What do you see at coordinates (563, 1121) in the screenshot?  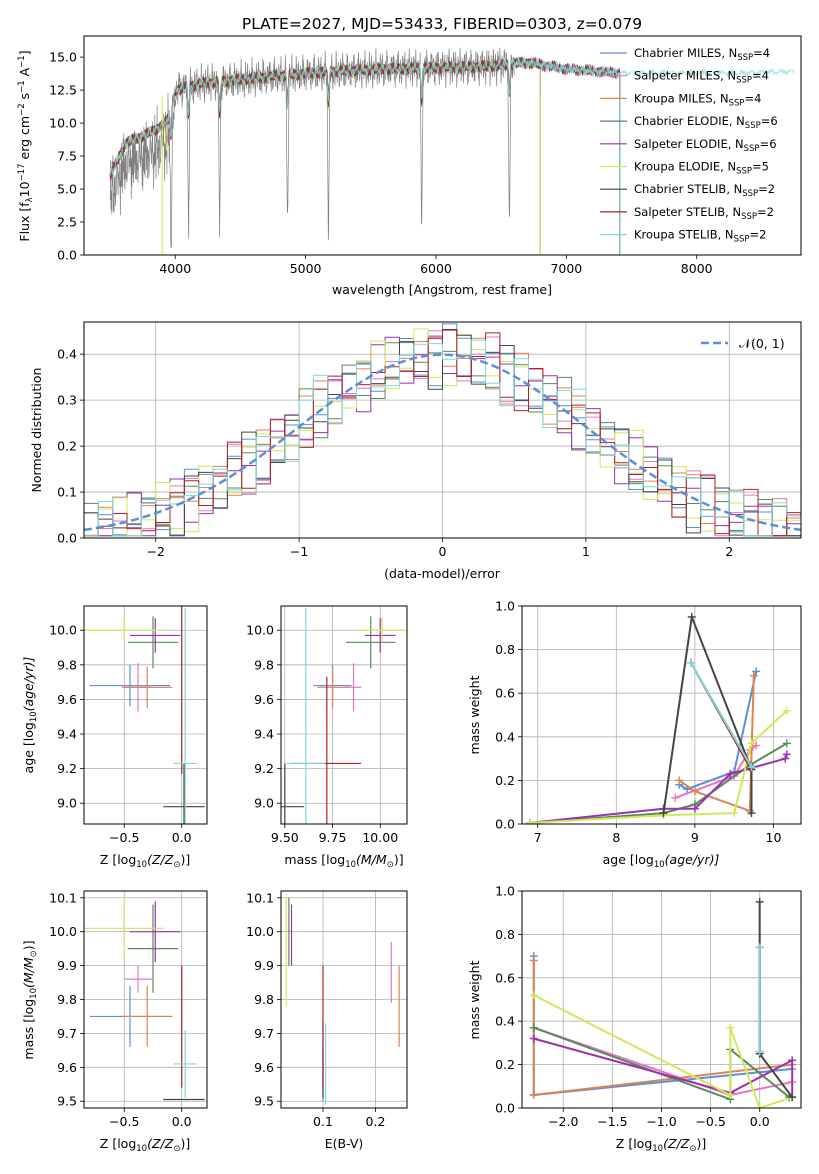 I see `x-tick-label: −2.0` at bounding box center [563, 1121].